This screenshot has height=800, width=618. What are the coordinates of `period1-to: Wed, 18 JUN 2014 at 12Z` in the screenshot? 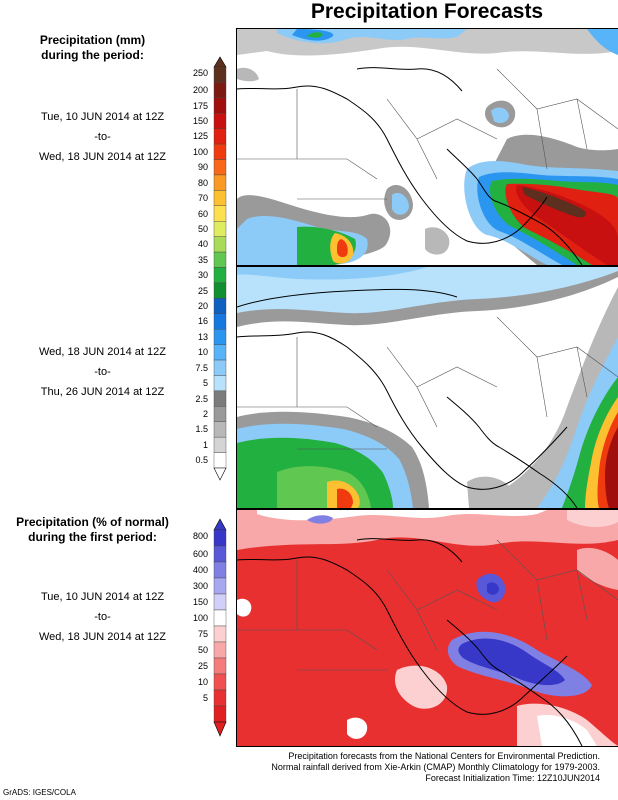 It's located at (102, 157).